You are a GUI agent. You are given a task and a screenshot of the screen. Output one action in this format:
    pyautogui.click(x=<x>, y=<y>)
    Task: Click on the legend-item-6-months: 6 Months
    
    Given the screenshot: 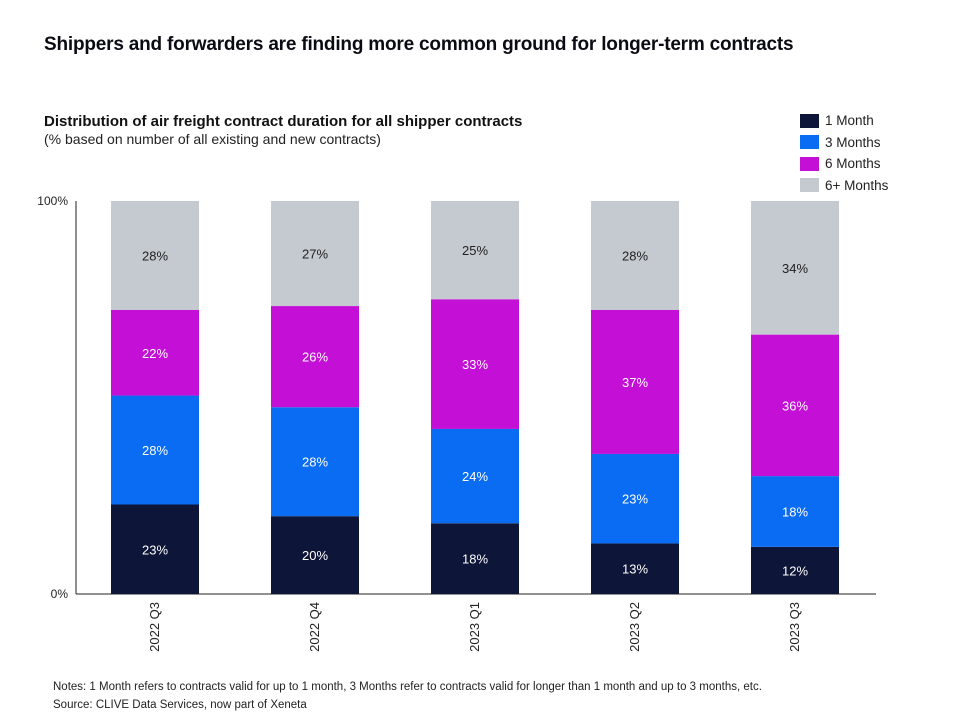 What is the action you would take?
    pyautogui.click(x=844, y=164)
    